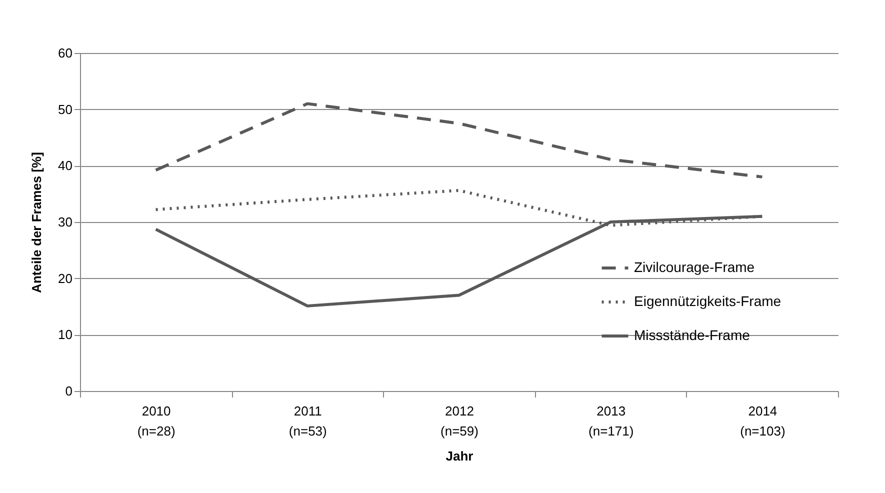 The height and width of the screenshot is (493, 885). I want to click on y-tick-label: 40, so click(65, 166).